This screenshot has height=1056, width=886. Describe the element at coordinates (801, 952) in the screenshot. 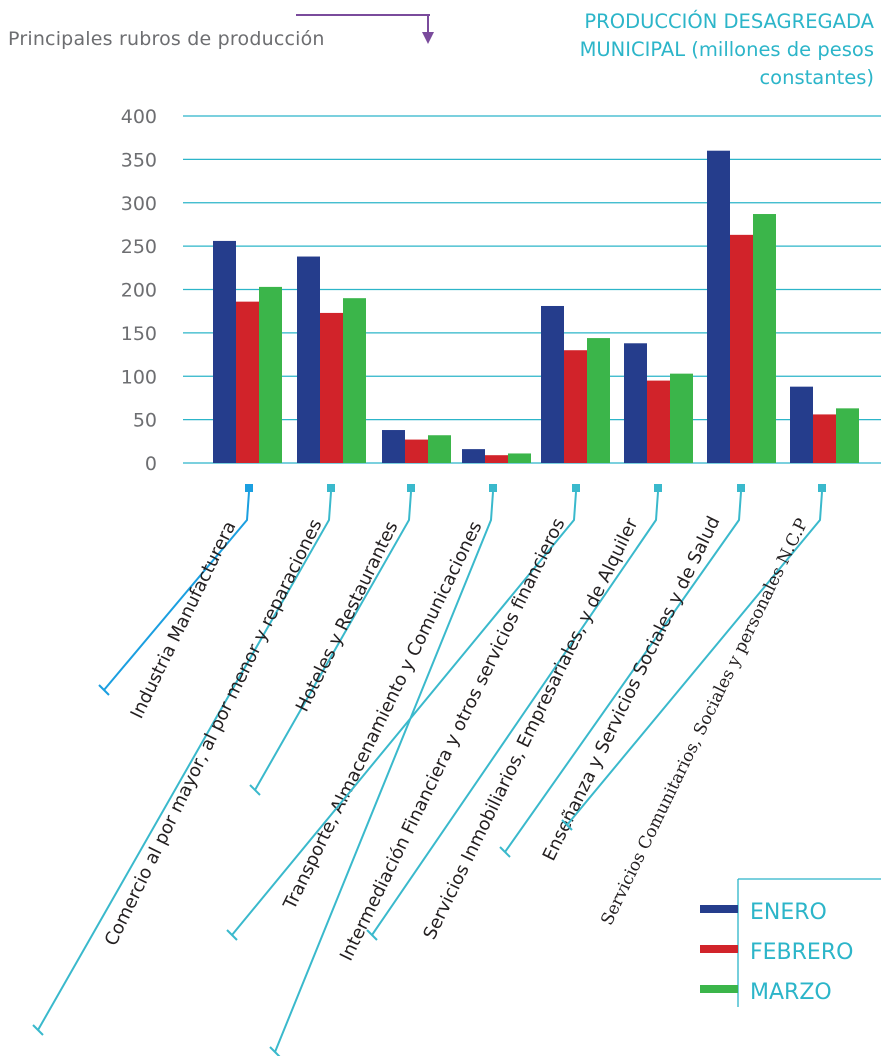

I see `legend-label: FEBRERO` at that location.